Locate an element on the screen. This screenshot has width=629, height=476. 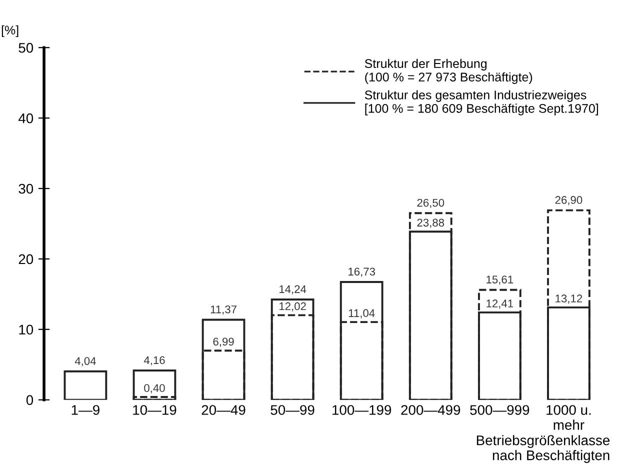
data-label: 11,04 is located at coordinates (361, 313).